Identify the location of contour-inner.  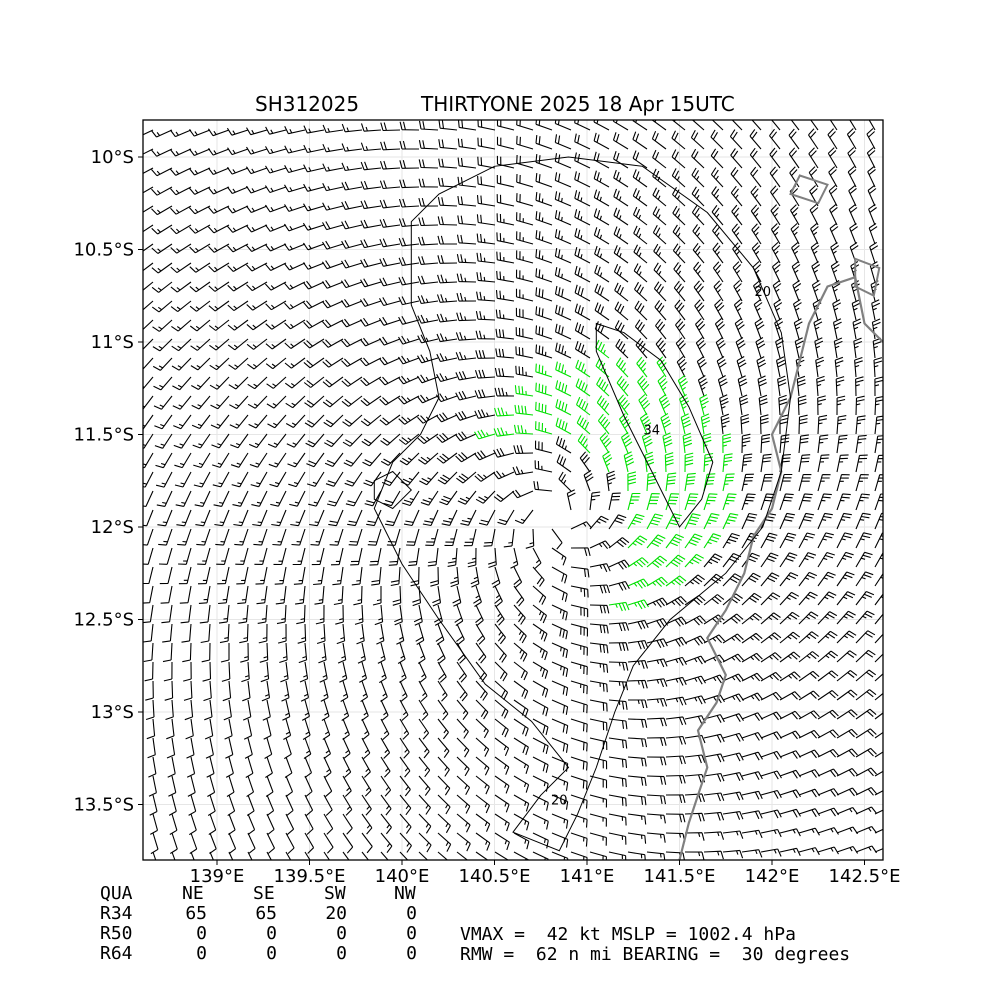
(393, 490).